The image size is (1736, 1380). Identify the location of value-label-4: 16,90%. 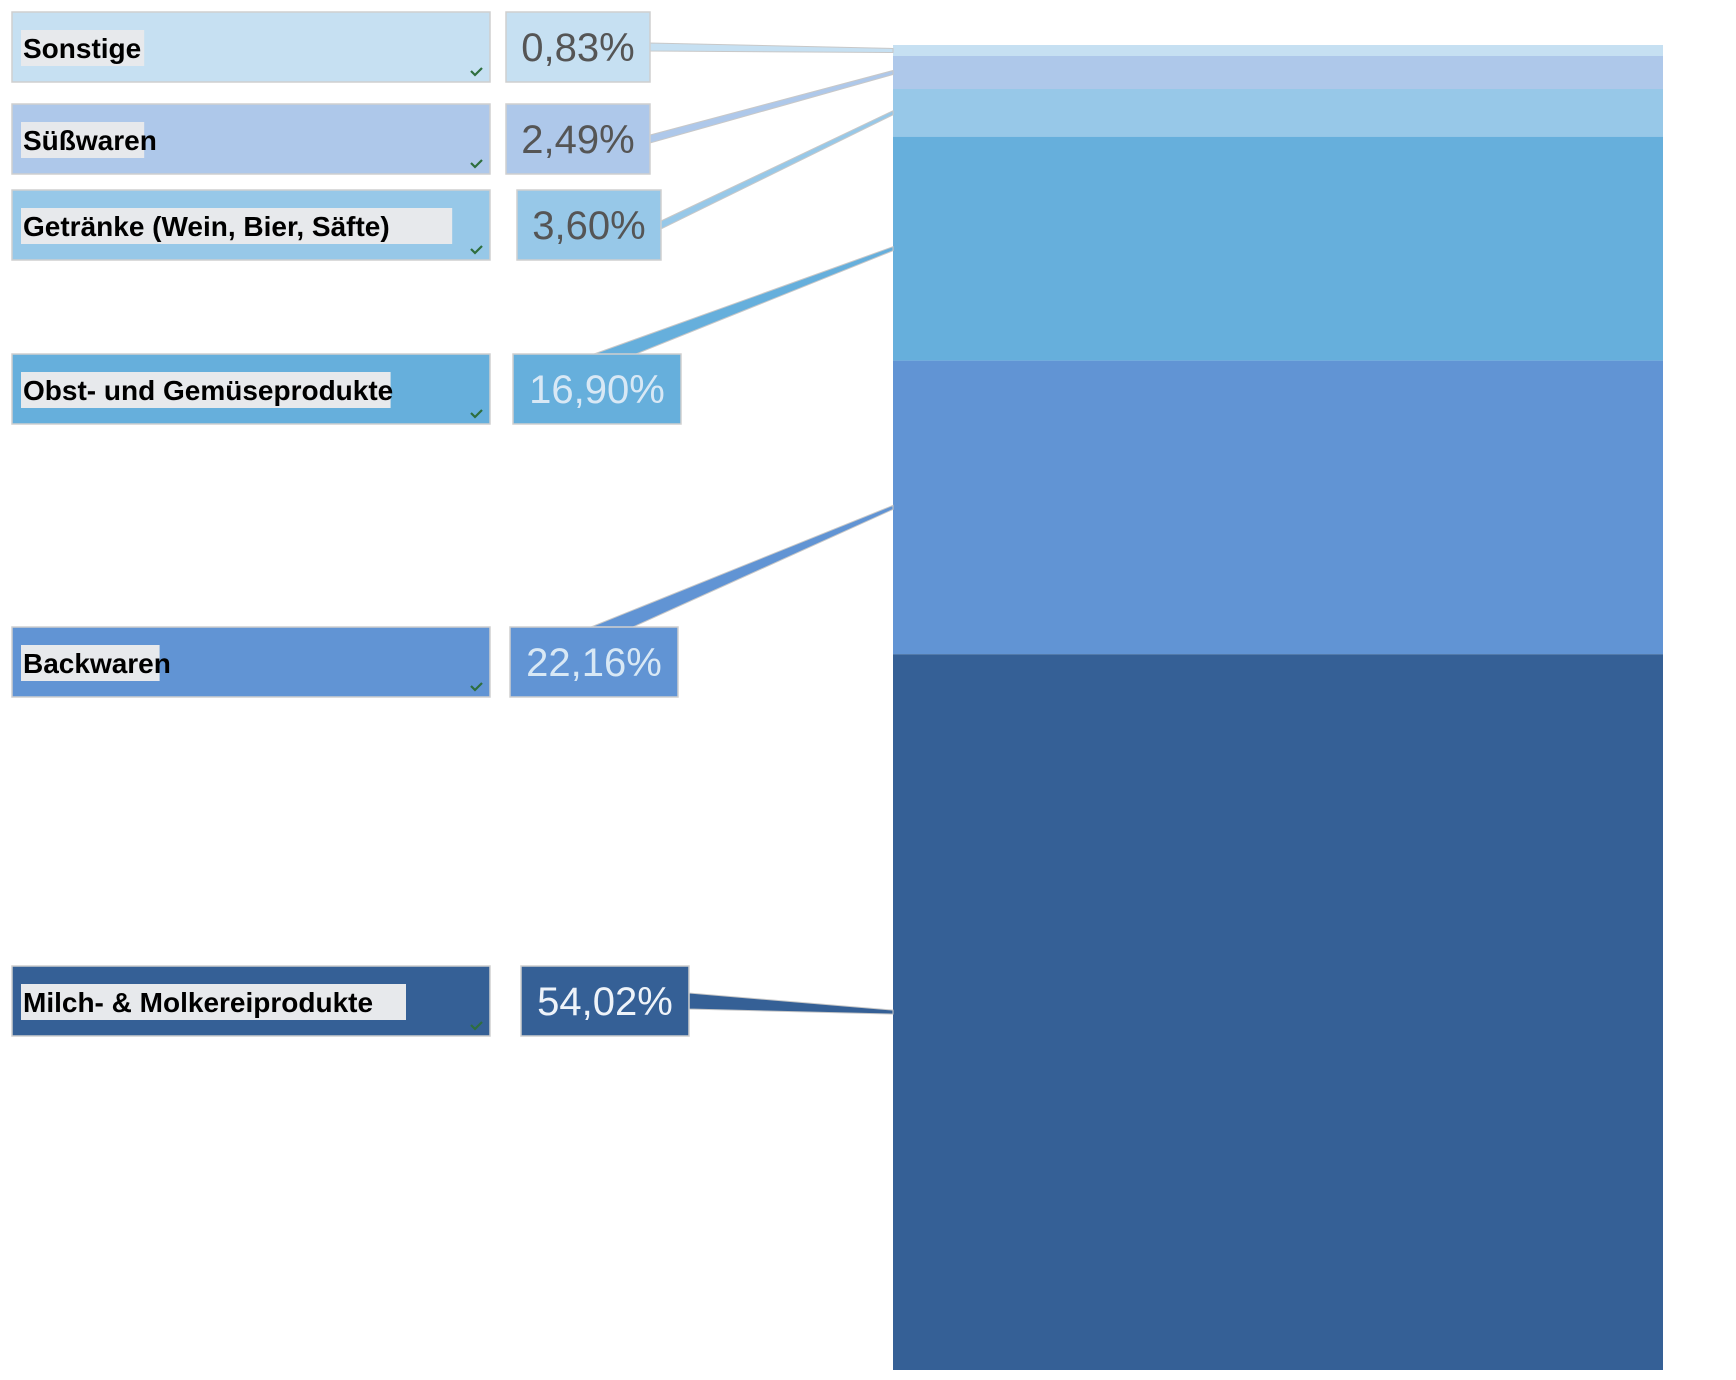
(597, 389).